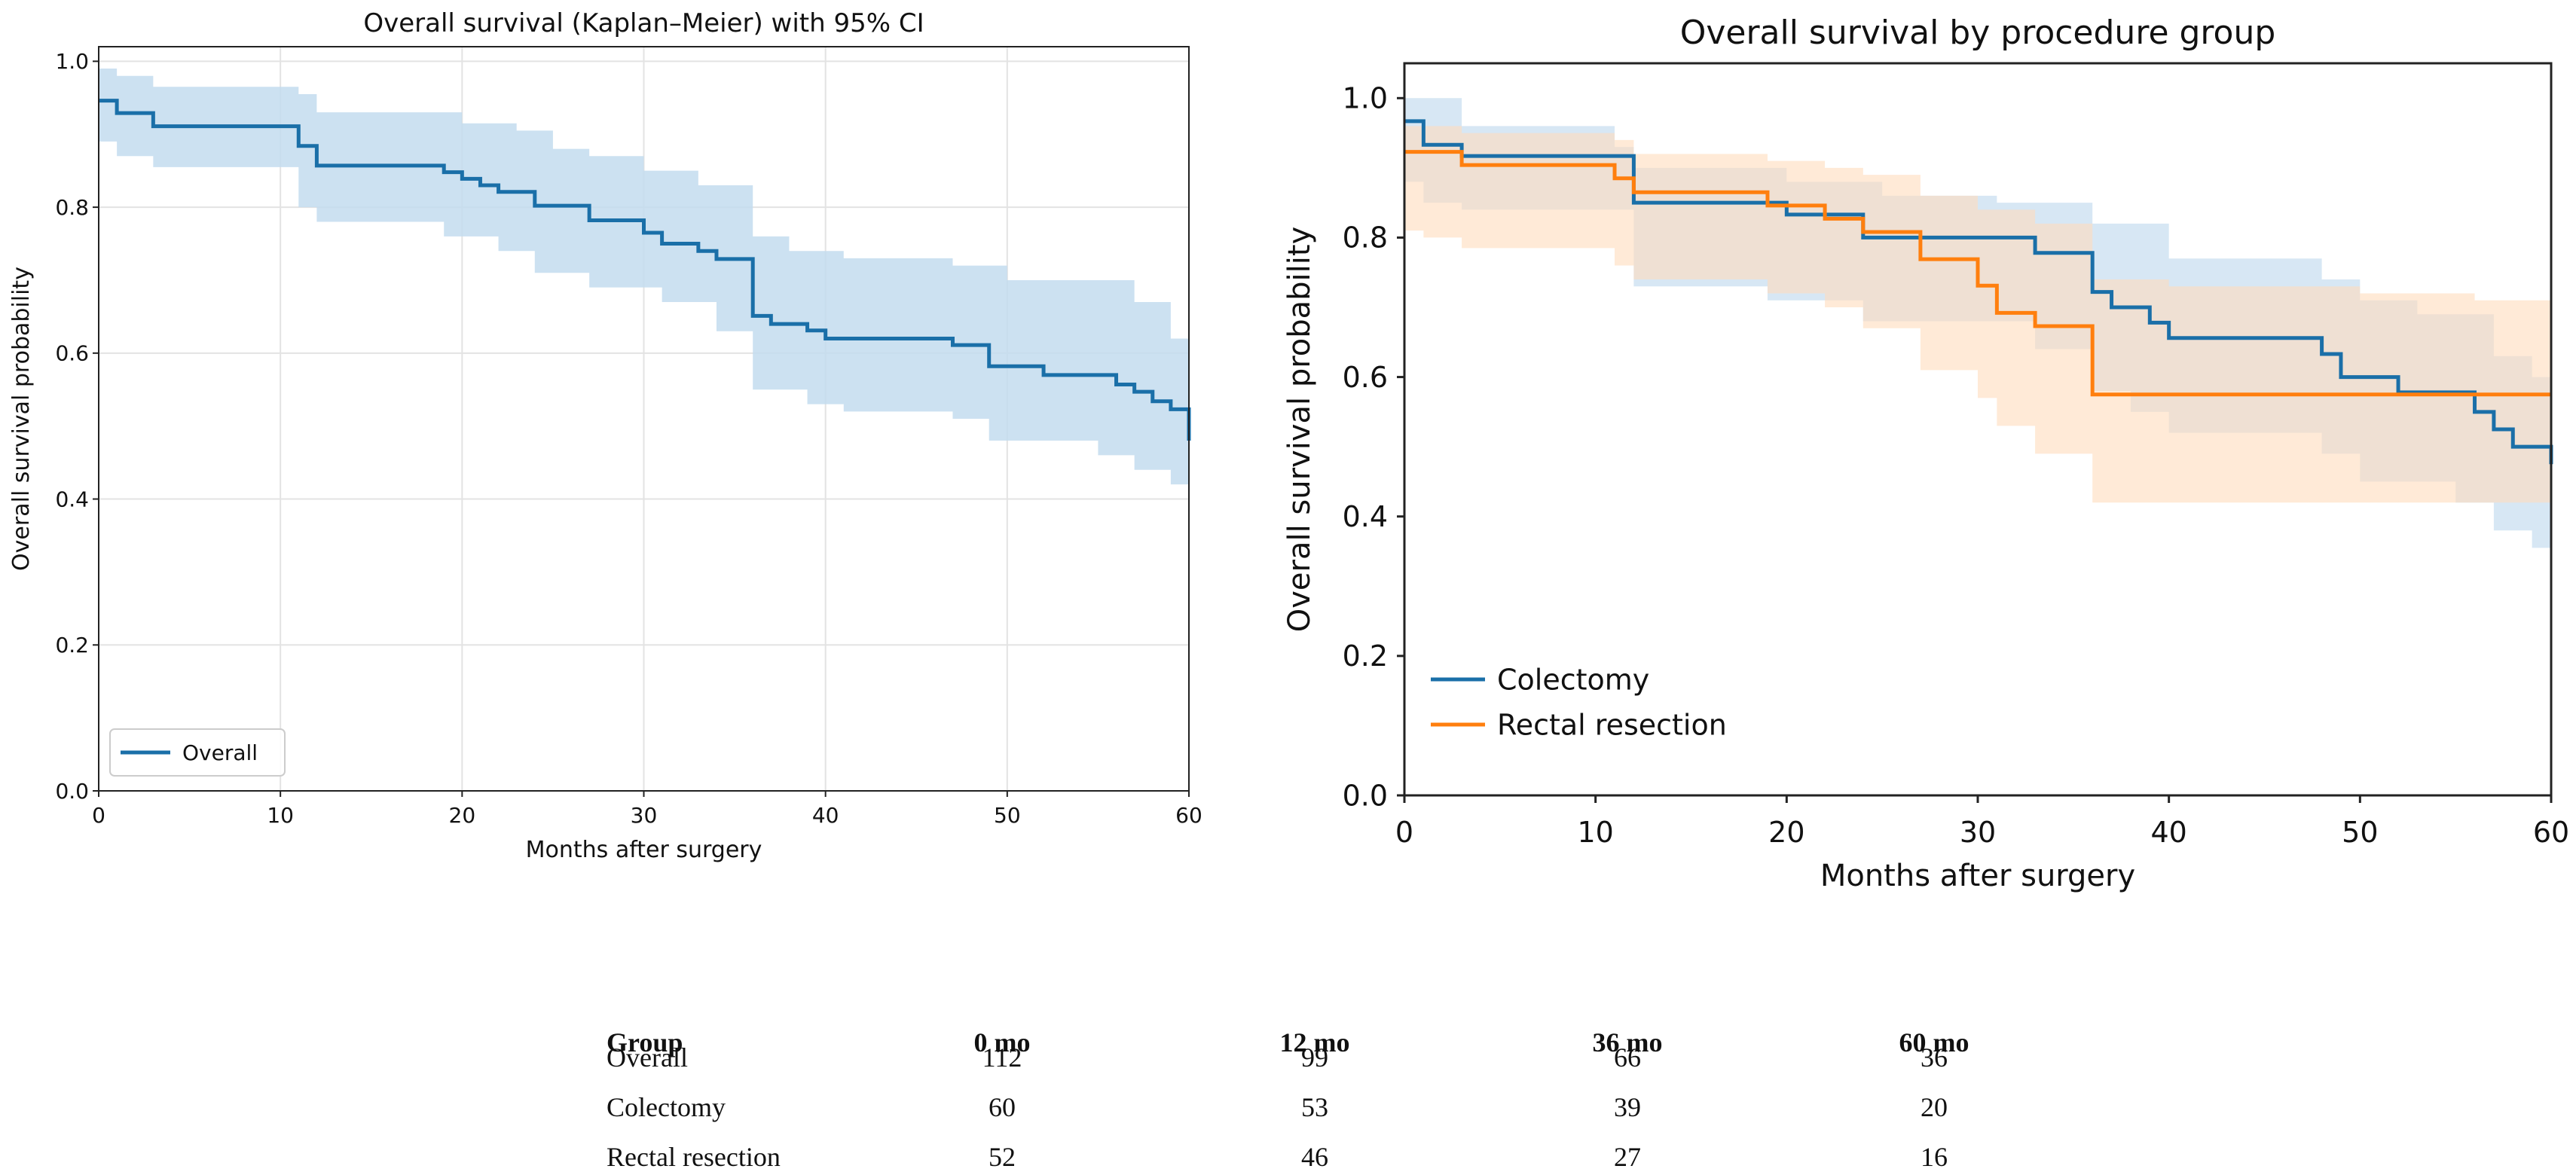 This screenshot has width=2576, height=1175. What do you see at coordinates (1934, 1157) in the screenshot?
I see `table-cell: 16` at bounding box center [1934, 1157].